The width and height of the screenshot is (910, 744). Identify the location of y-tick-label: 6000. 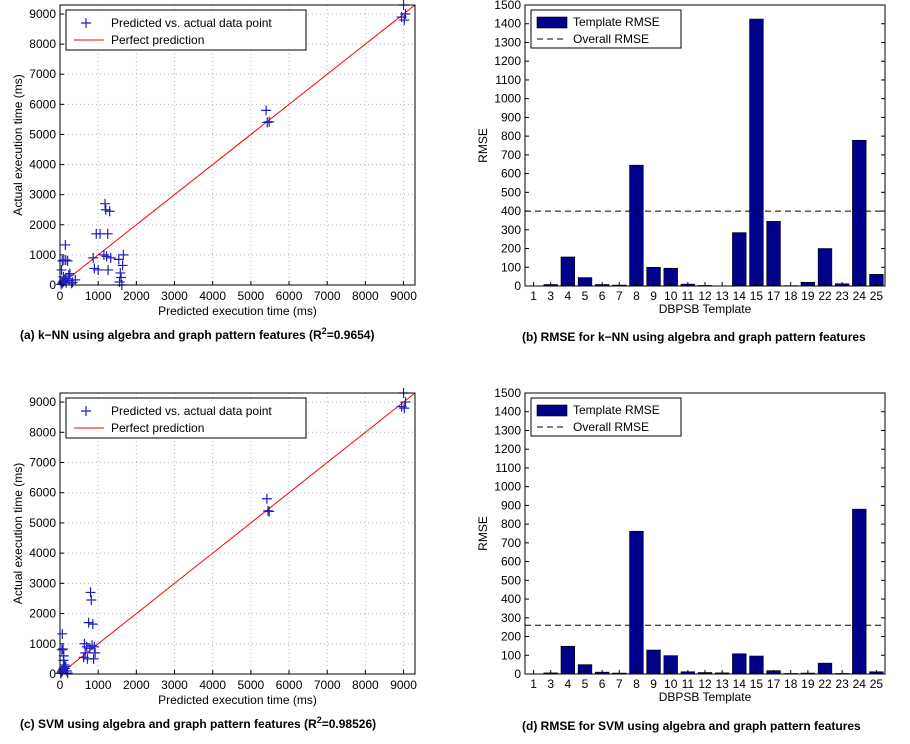
(42, 104).